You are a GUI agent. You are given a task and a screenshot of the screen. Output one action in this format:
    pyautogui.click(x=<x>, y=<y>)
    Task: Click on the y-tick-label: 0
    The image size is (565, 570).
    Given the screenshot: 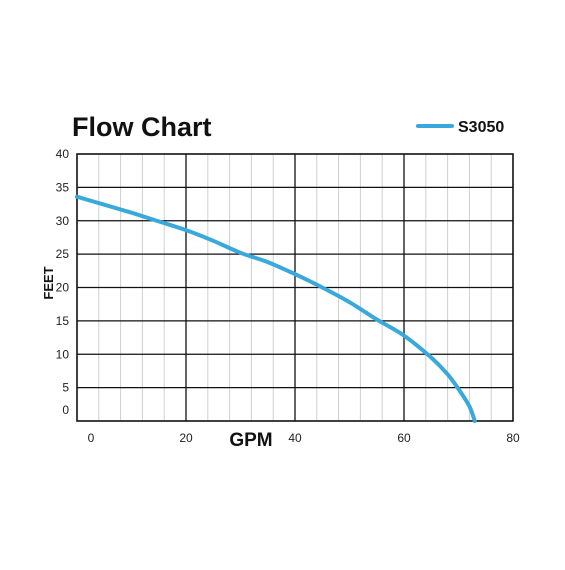 What is the action you would take?
    pyautogui.click(x=65, y=410)
    